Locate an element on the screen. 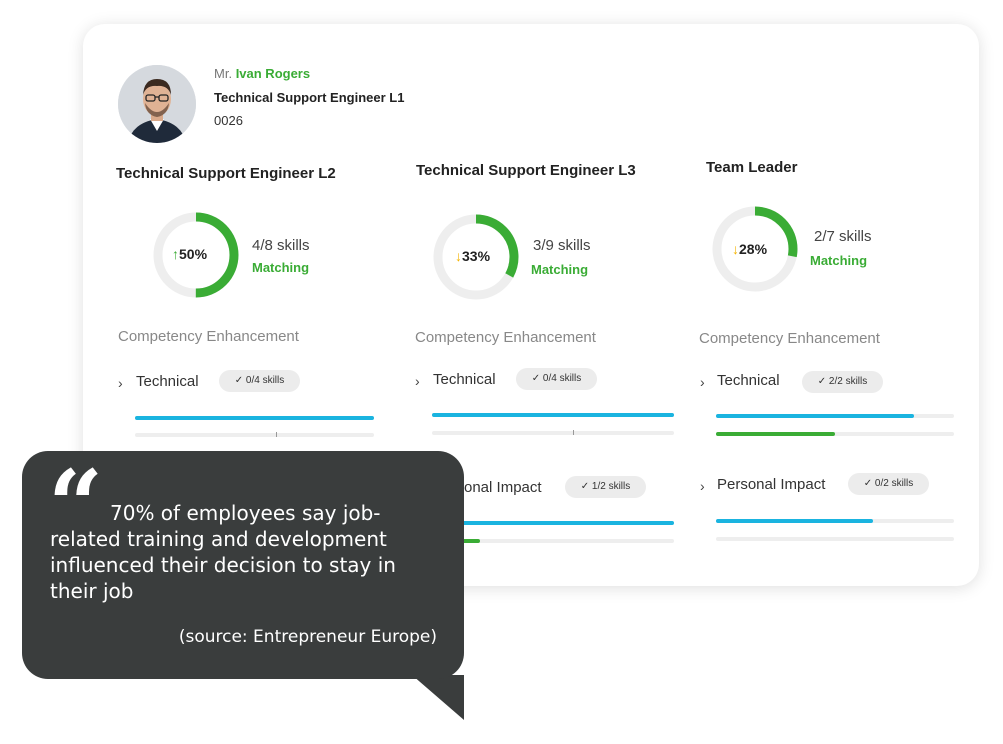 The image size is (1003, 744). arrow-up-icon: ↑ is located at coordinates (175, 254).